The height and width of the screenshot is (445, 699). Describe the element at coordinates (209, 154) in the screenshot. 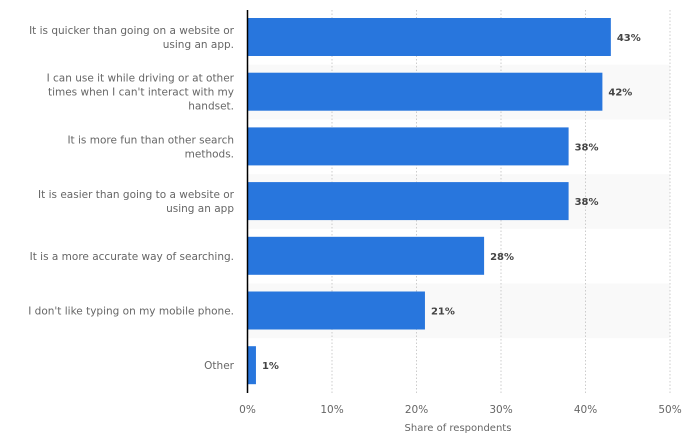

I see `category-label-line: methods.` at that location.